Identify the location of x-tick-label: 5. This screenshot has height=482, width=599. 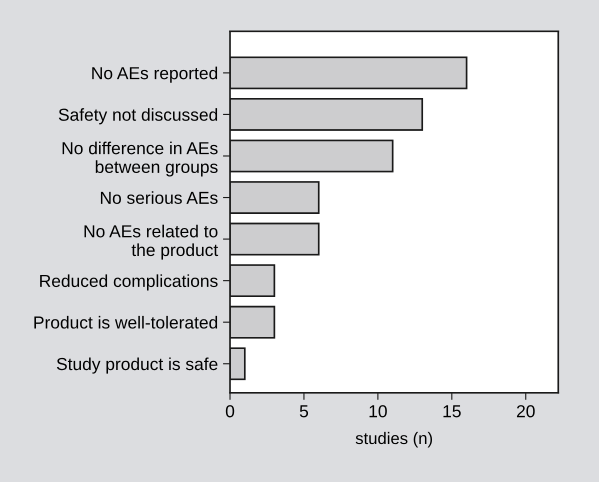
(304, 411).